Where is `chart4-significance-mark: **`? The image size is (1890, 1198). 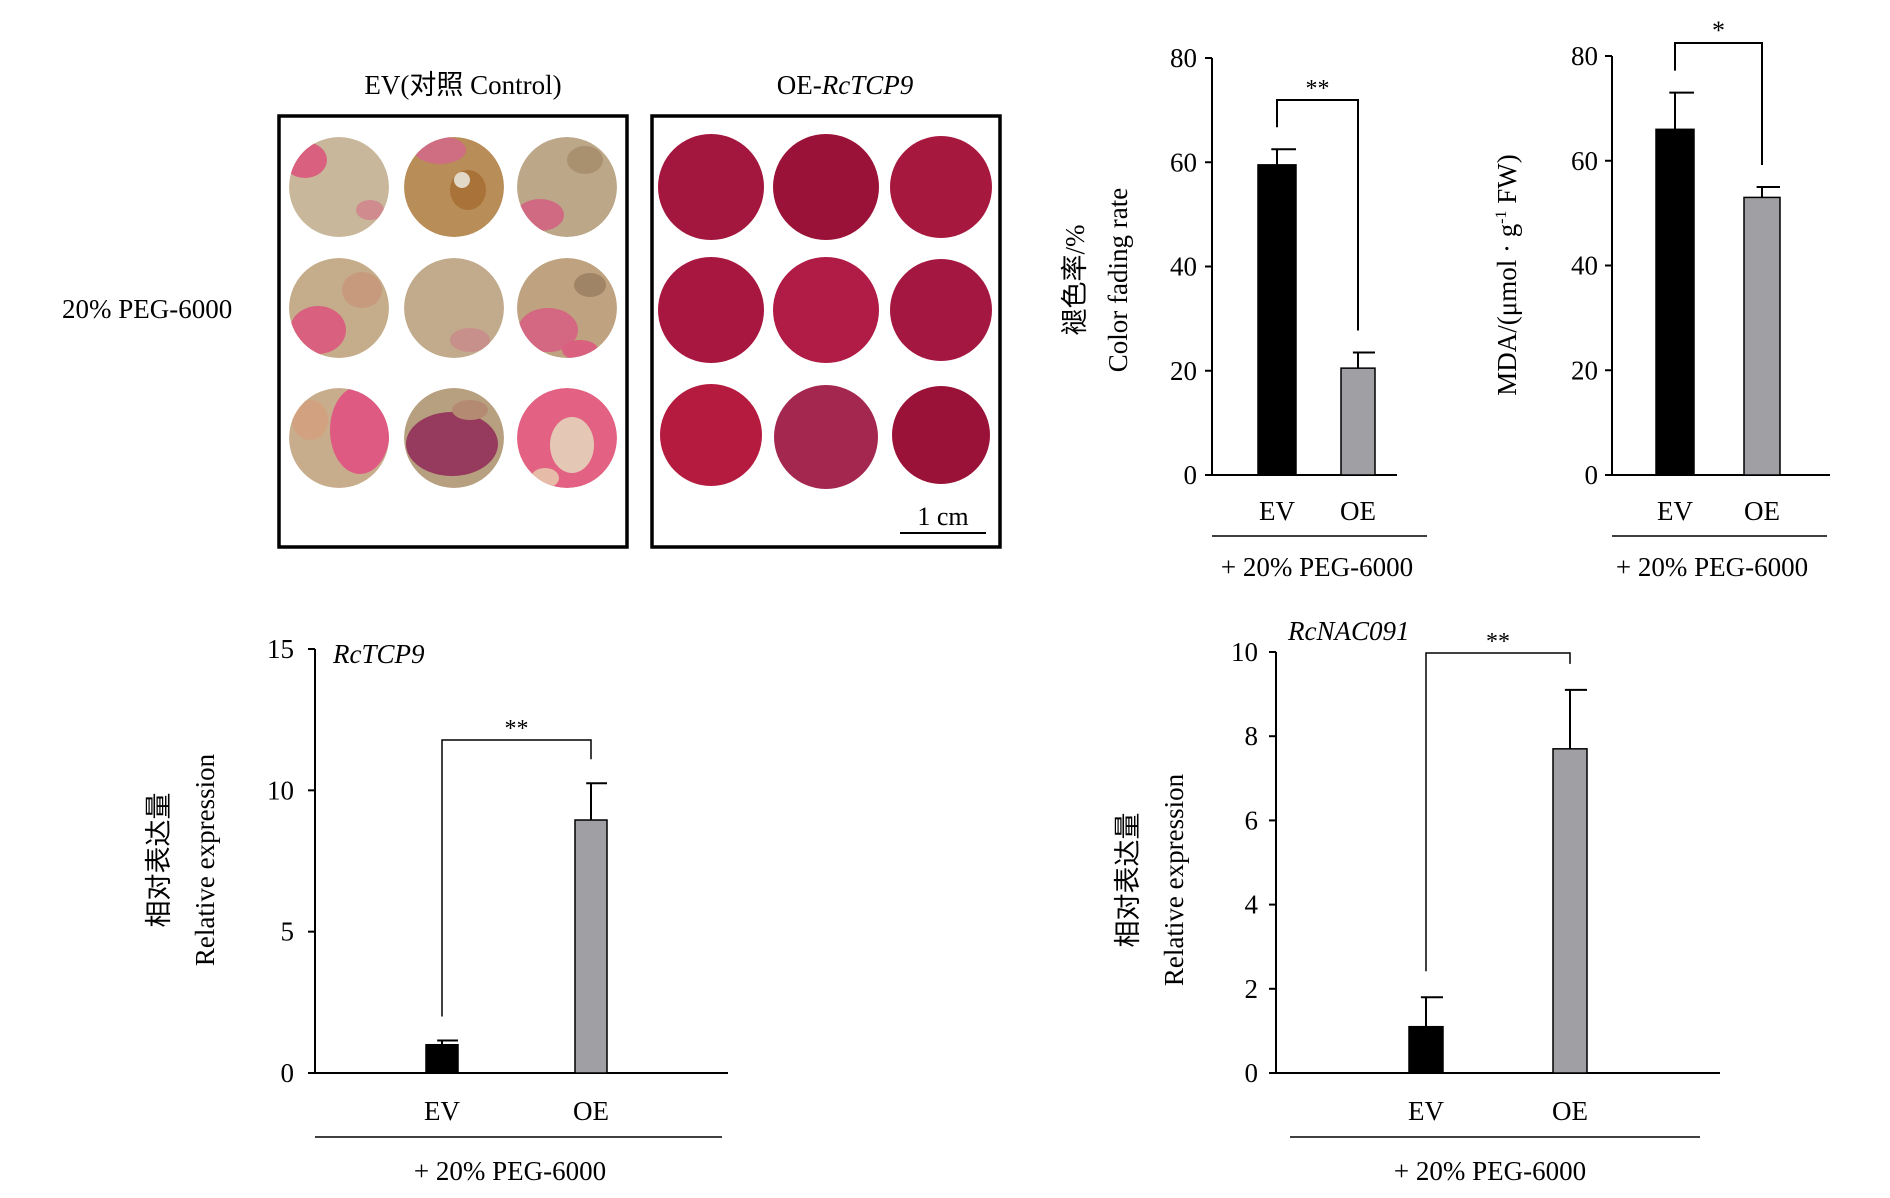
chart4-significance-mark: ** is located at coordinates (1498, 642).